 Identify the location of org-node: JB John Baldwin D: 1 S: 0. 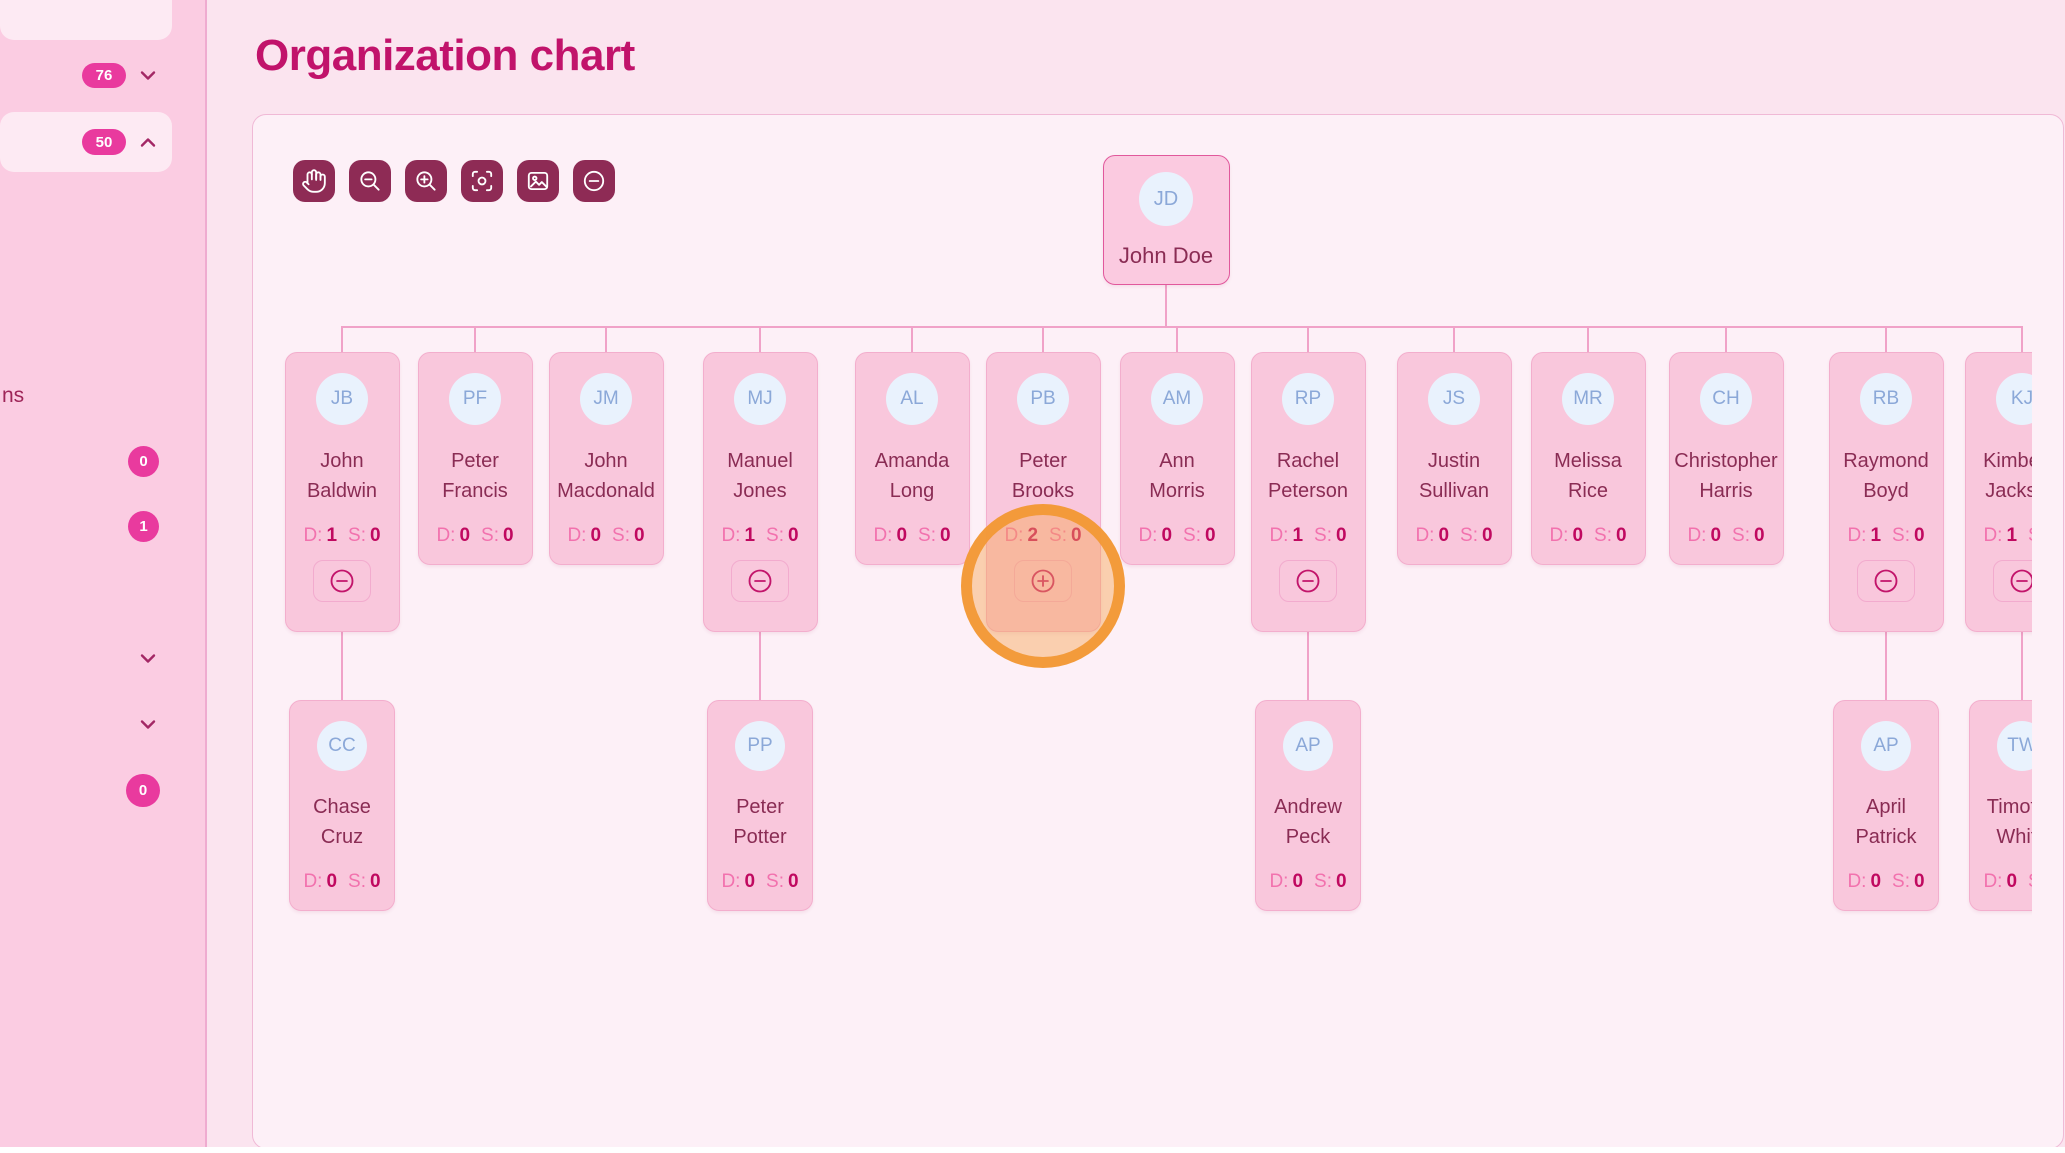
(342, 492).